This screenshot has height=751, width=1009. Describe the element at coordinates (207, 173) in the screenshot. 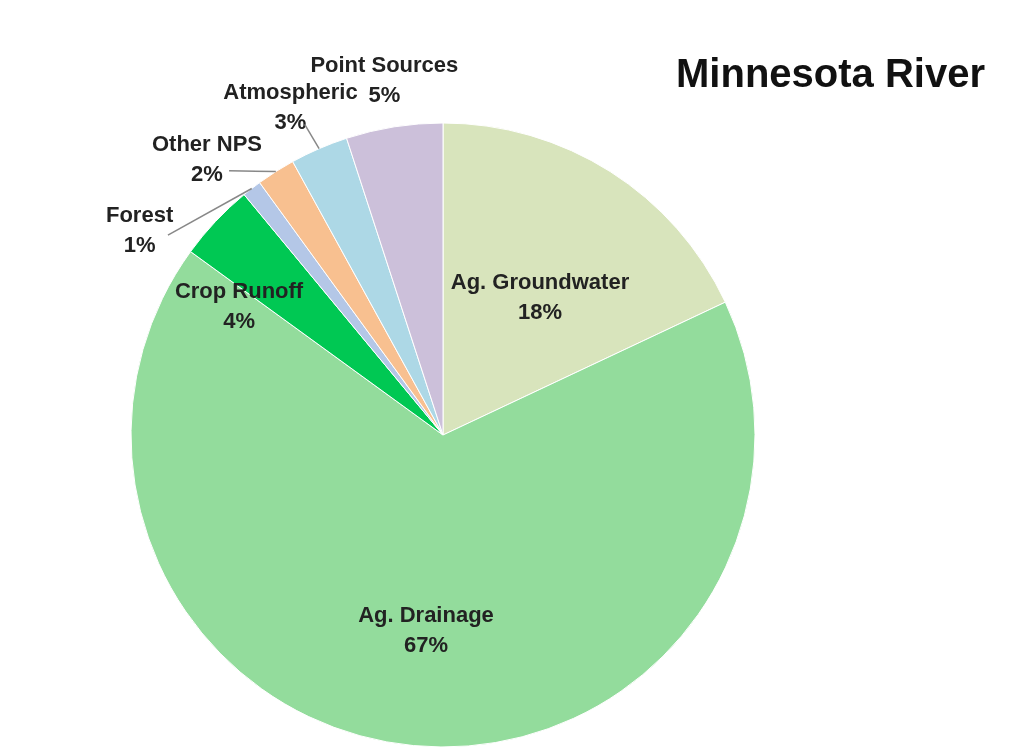

I see `data-label: 2%` at that location.